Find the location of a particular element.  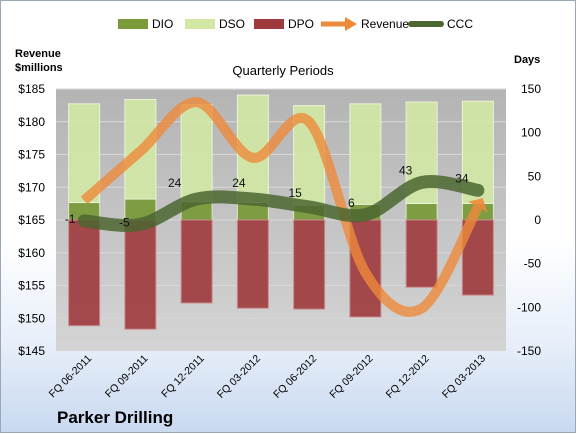

x-tick-label: FQ 12-2012 is located at coordinates (408, 377).